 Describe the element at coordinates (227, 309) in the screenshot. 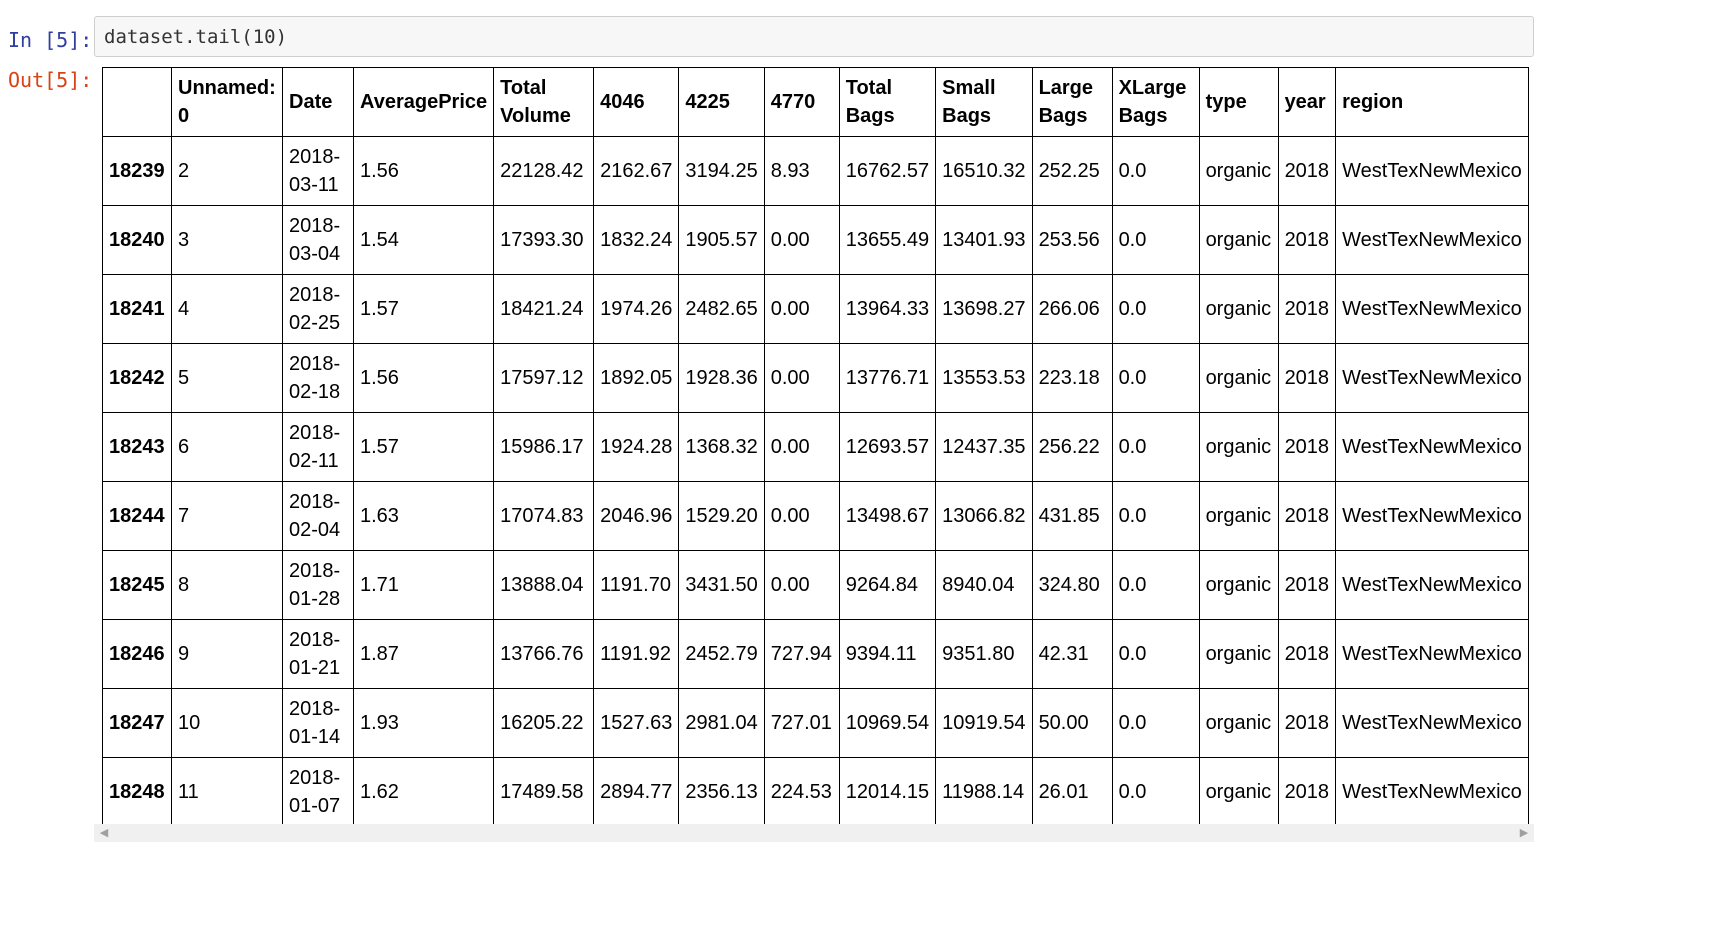

I see `cell-unnamed: 4` at that location.